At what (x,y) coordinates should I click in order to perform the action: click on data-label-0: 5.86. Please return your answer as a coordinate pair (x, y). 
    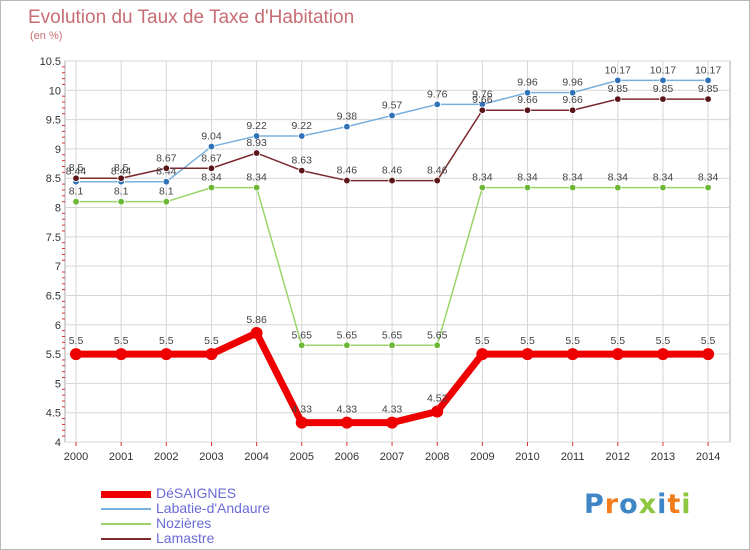
    Looking at the image, I should click on (256, 320).